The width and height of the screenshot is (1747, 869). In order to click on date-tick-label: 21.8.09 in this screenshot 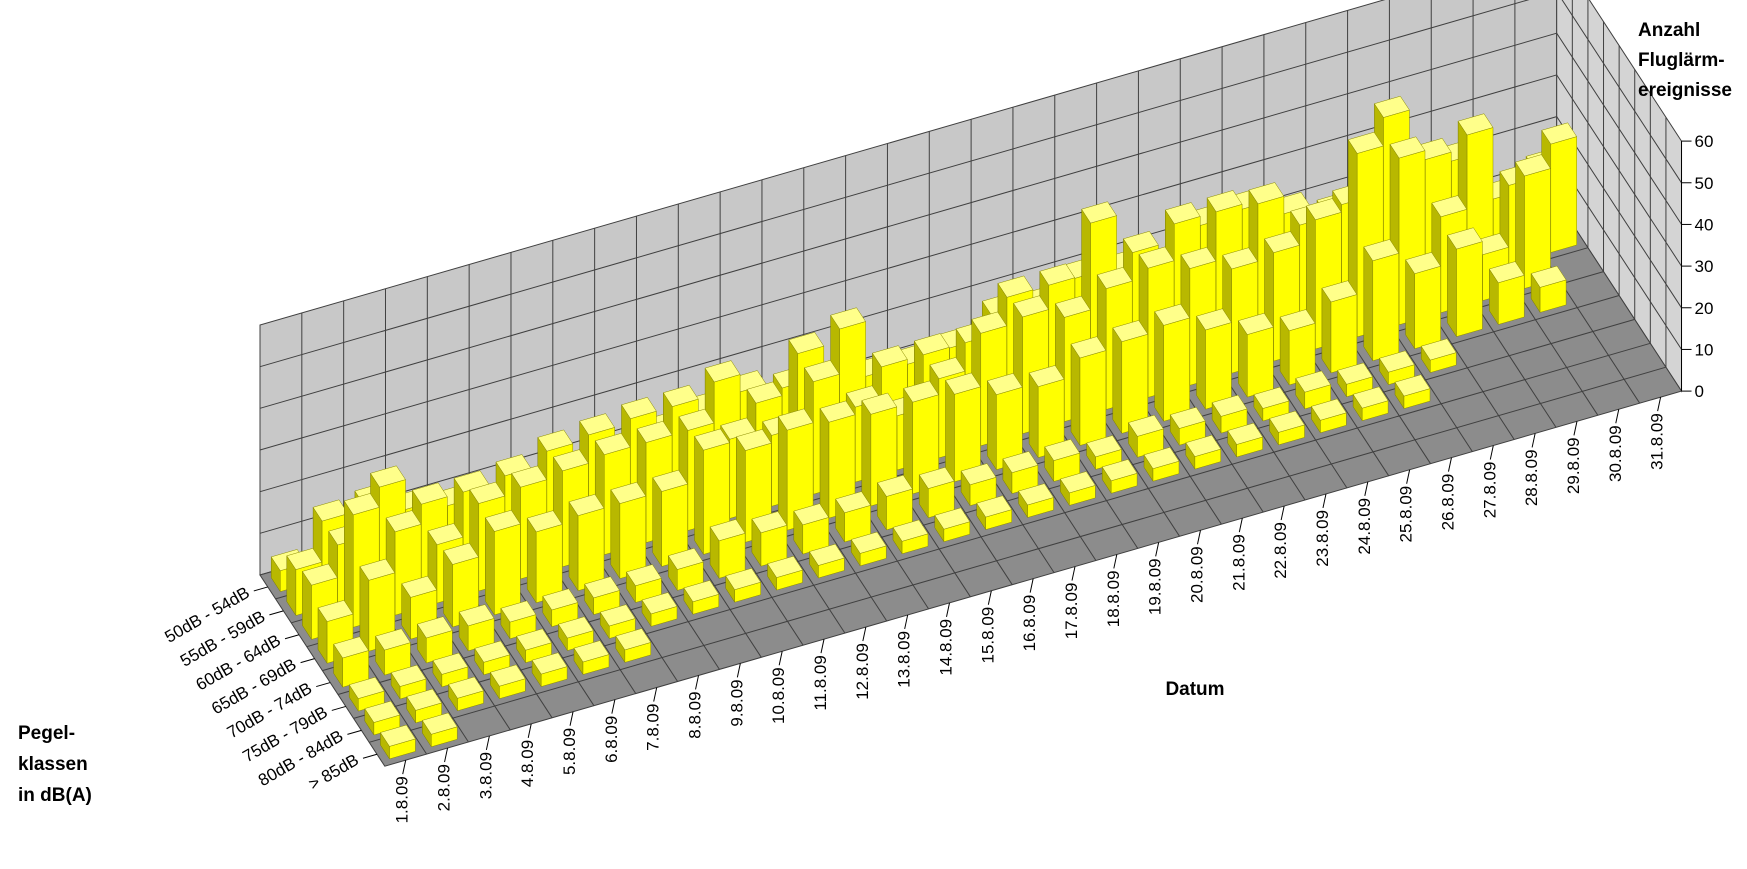, I will do `click(1238, 562)`.